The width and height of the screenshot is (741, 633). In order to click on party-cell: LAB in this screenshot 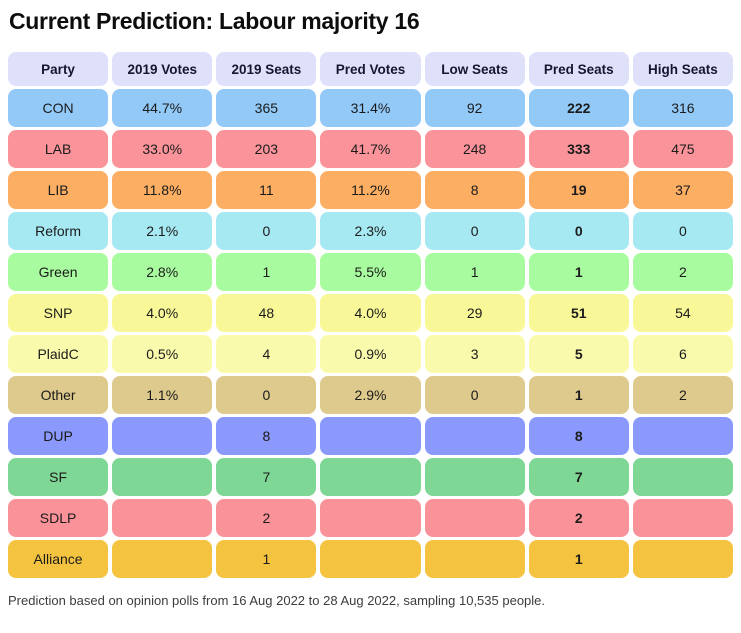, I will do `click(58, 149)`.